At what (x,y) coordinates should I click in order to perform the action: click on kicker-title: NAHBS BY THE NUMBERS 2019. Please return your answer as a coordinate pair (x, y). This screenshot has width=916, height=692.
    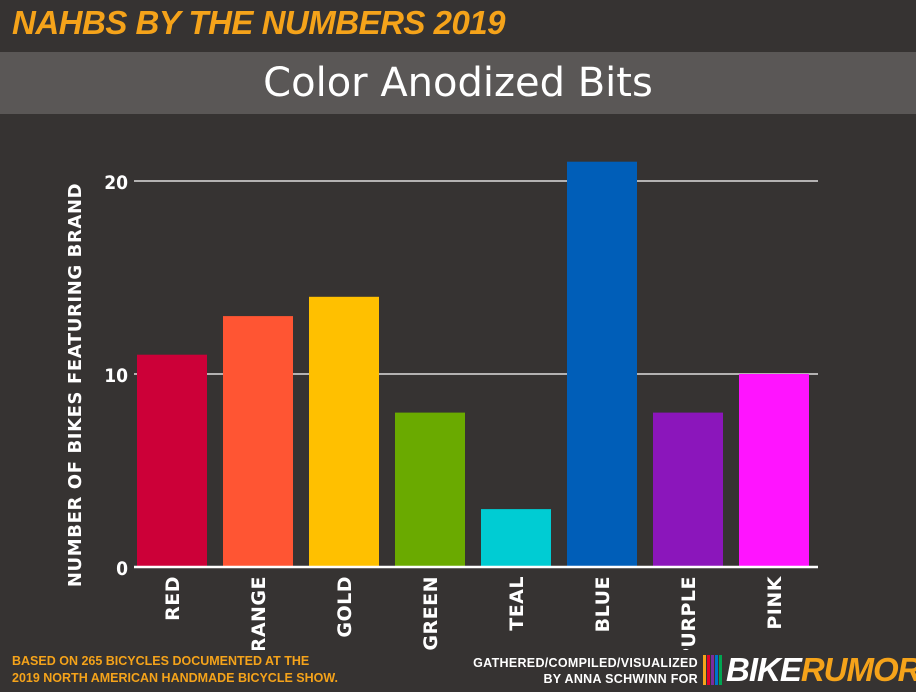
    Looking at the image, I should click on (259, 22).